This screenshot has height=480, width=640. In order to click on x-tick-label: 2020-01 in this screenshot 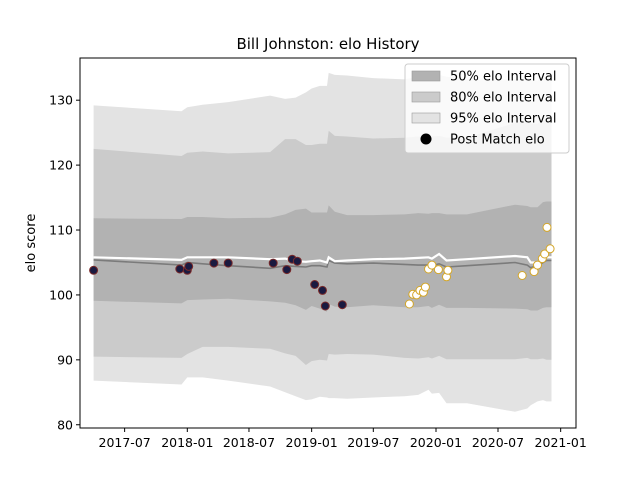, I will do `click(436, 442)`.